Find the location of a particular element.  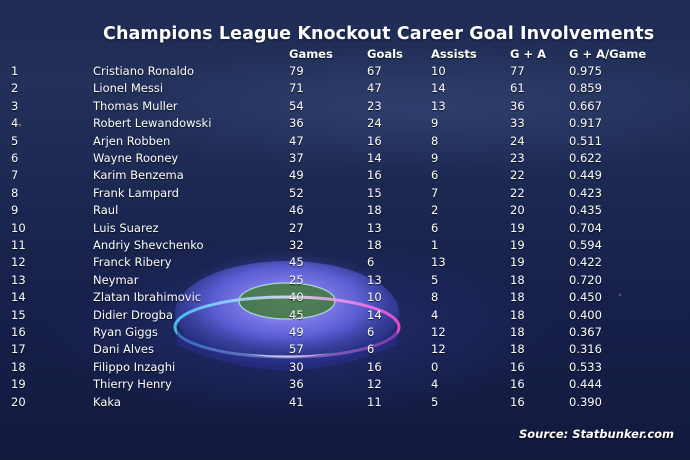

cell-rank-row-14: 14 is located at coordinates (18, 297).